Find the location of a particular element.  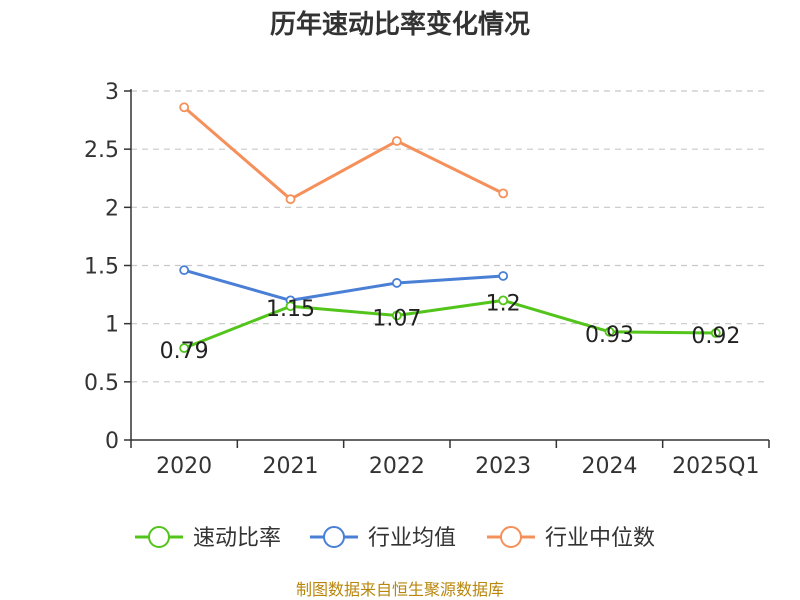

y-tick-label-5: 2.5 is located at coordinates (101, 150).